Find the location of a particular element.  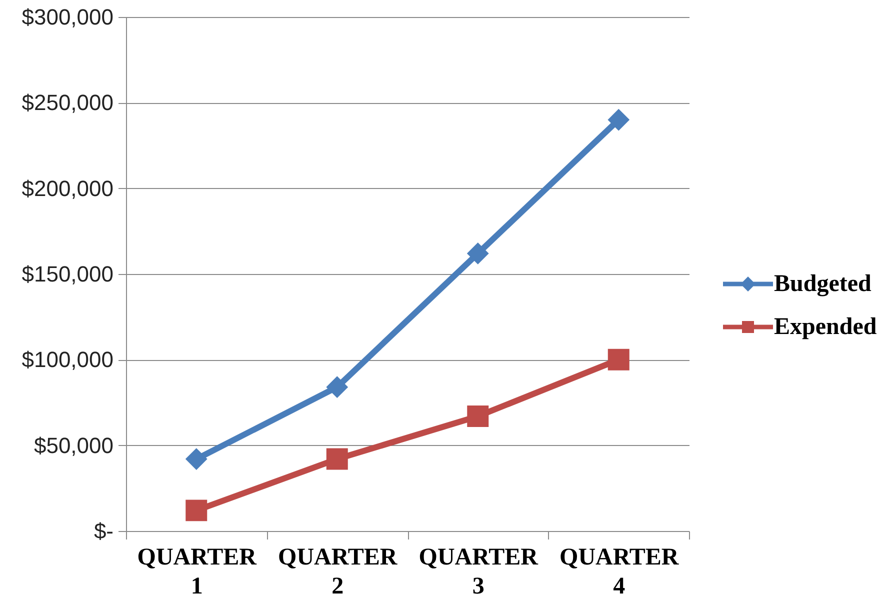

y-tick-label: $100,000 is located at coordinates (68, 359).